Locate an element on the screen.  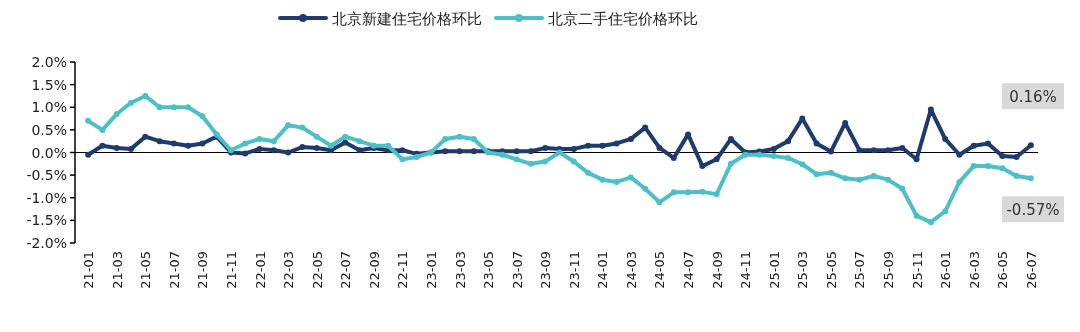
y-tick-label: -2.0% is located at coordinates (46, 243).